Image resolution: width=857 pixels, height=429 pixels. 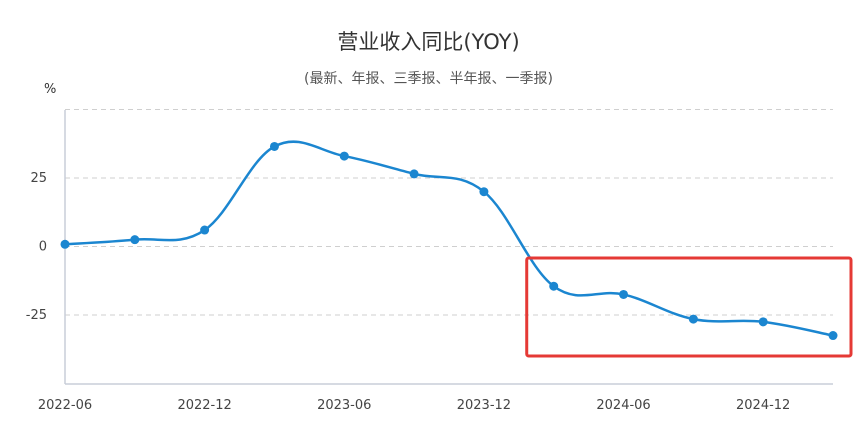 What do you see at coordinates (428, 79) in the screenshot?
I see `chart-subtitle: (最新、年报、三季报、半年报、一季报)` at bounding box center [428, 79].